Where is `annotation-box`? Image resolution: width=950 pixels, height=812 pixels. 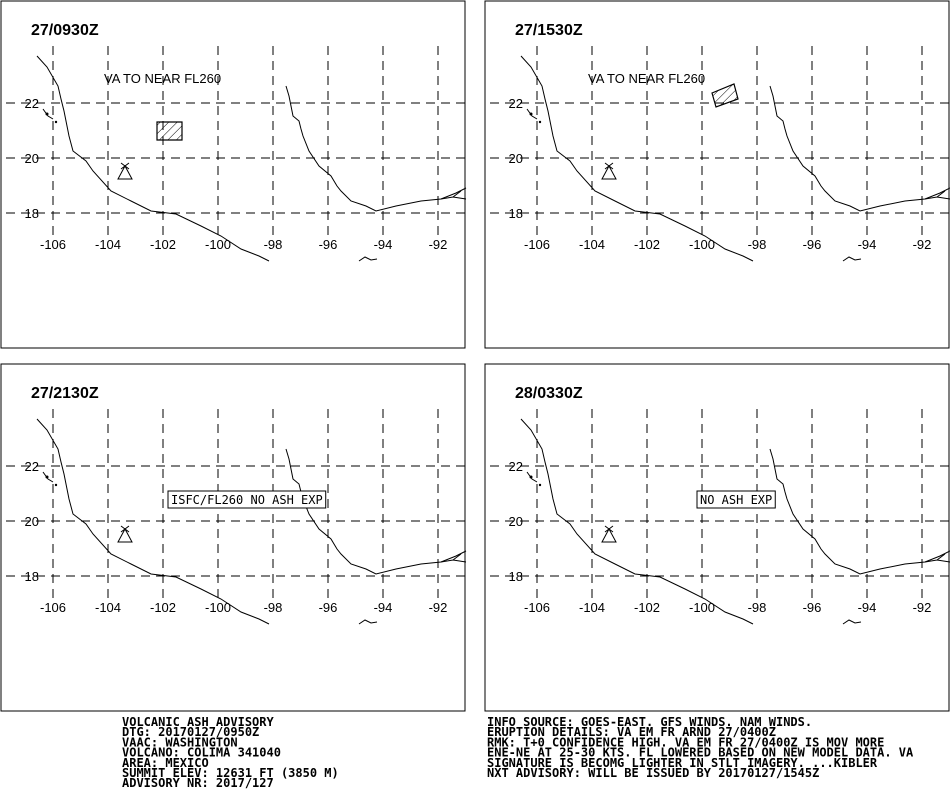
annotation-box is located at coordinates (247, 499).